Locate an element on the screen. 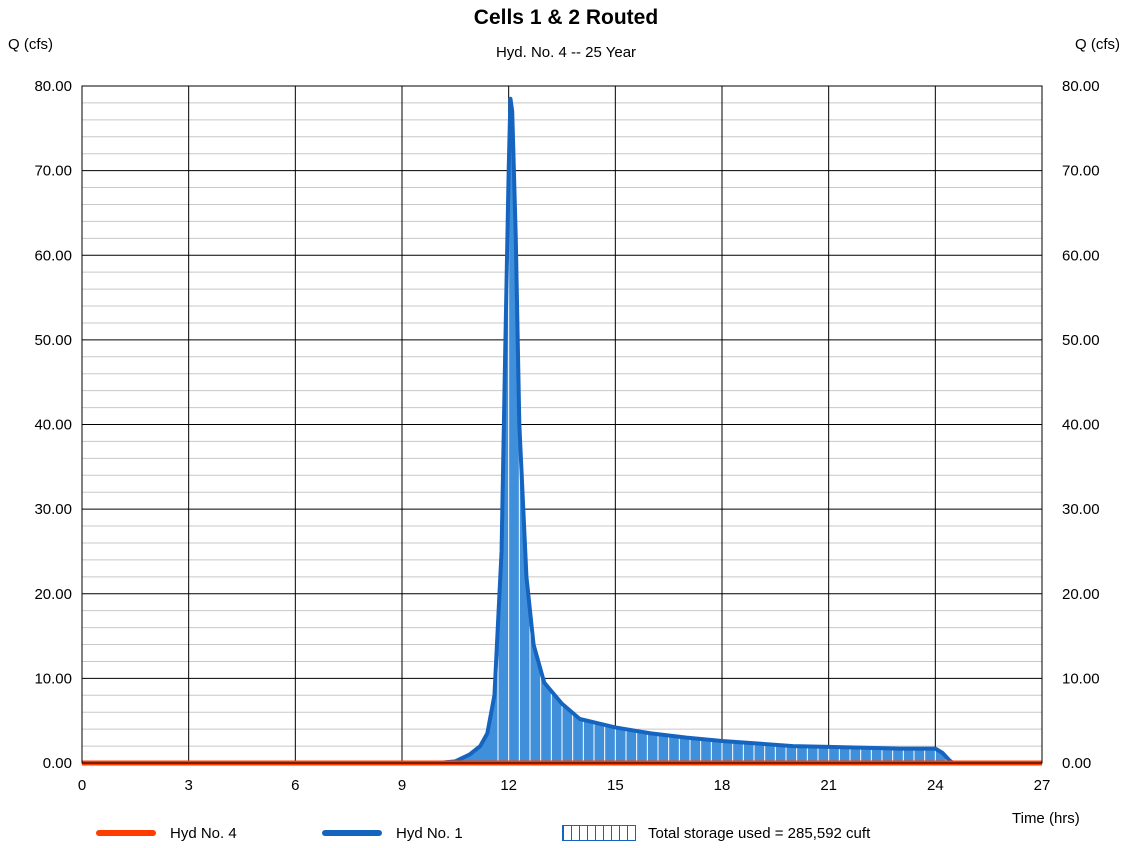 The height and width of the screenshot is (848, 1132). y-tick-label-left: 10.00 is located at coordinates (53, 678).